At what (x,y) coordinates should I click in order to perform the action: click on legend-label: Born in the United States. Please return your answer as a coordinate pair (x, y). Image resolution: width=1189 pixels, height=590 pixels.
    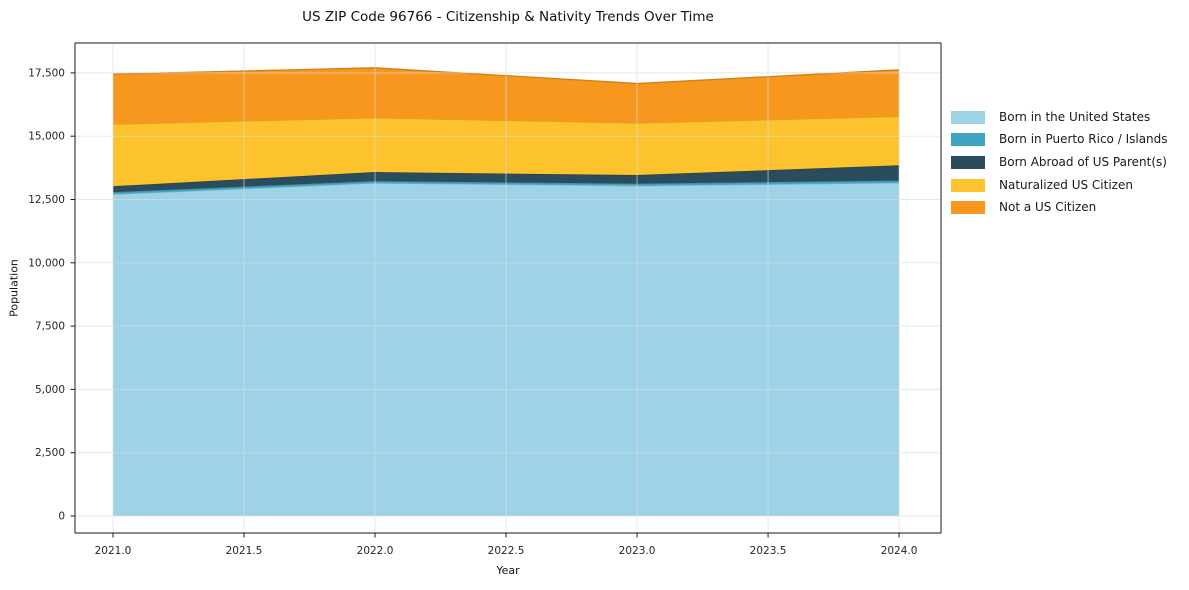
    Looking at the image, I should click on (1075, 116).